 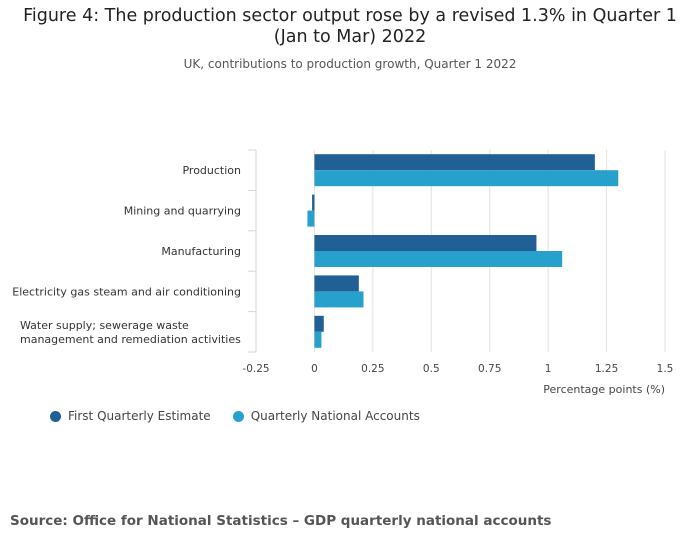 What do you see at coordinates (606, 369) in the screenshot?
I see `x-tick-label: 1.25` at bounding box center [606, 369].